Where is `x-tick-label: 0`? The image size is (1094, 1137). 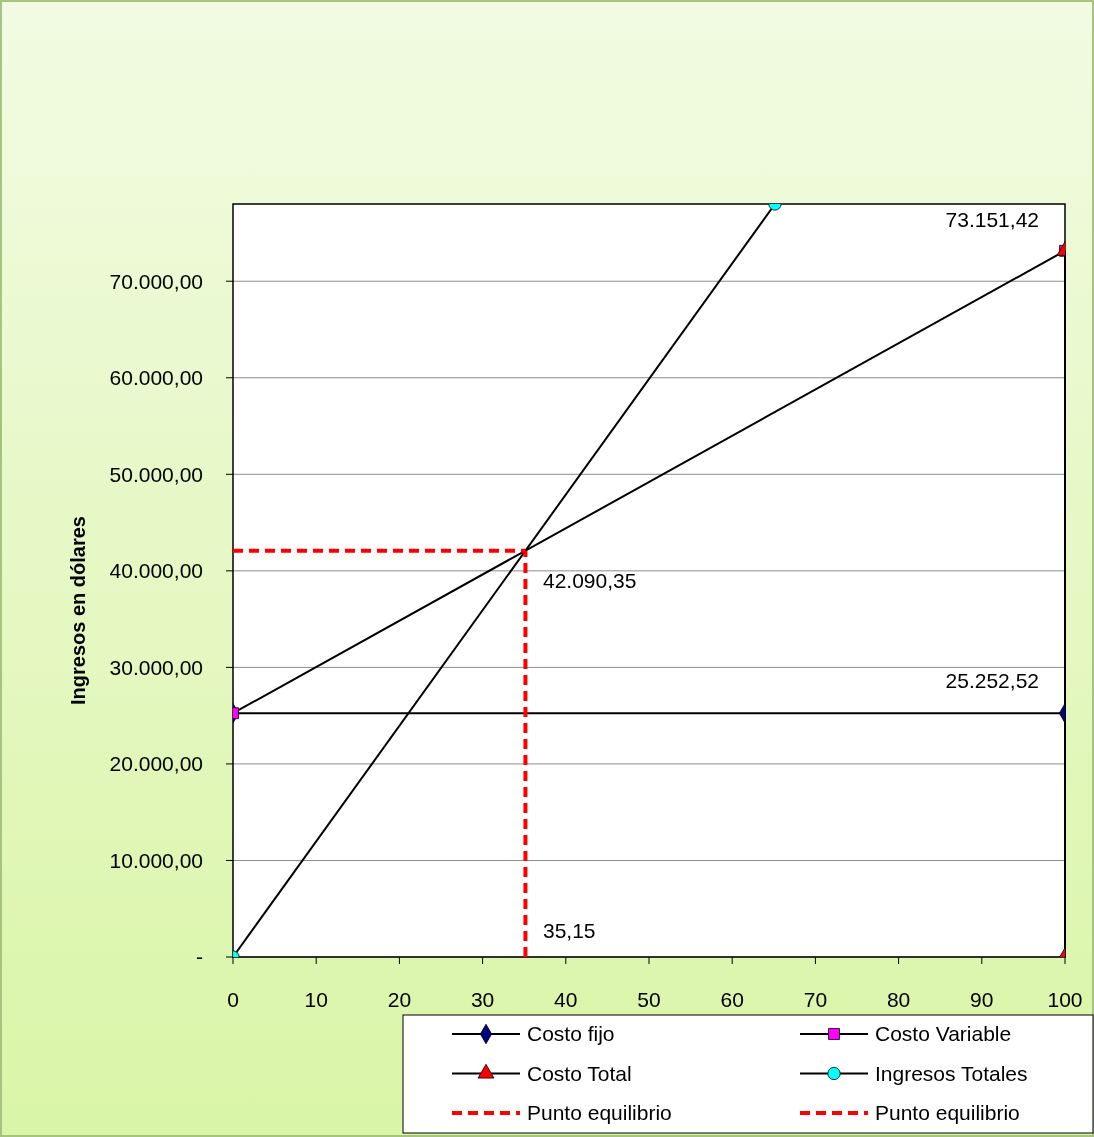
x-tick-label: 0 is located at coordinates (233, 999).